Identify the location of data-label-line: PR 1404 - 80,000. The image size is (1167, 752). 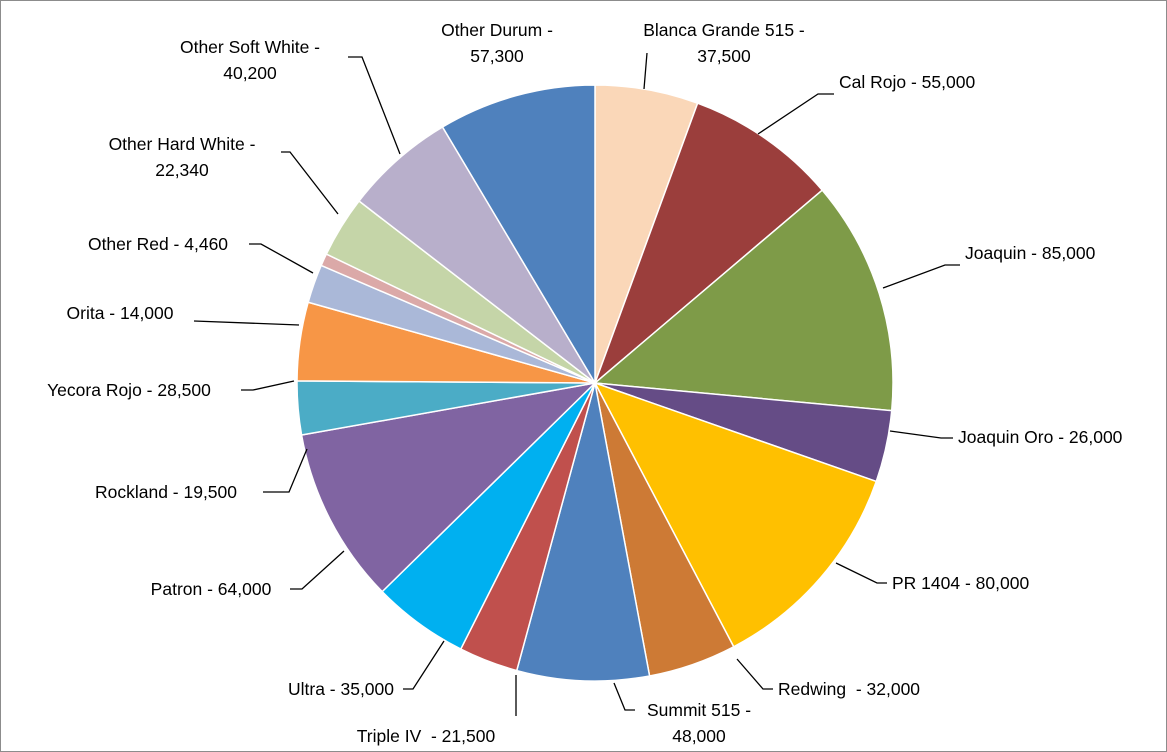
(960, 583).